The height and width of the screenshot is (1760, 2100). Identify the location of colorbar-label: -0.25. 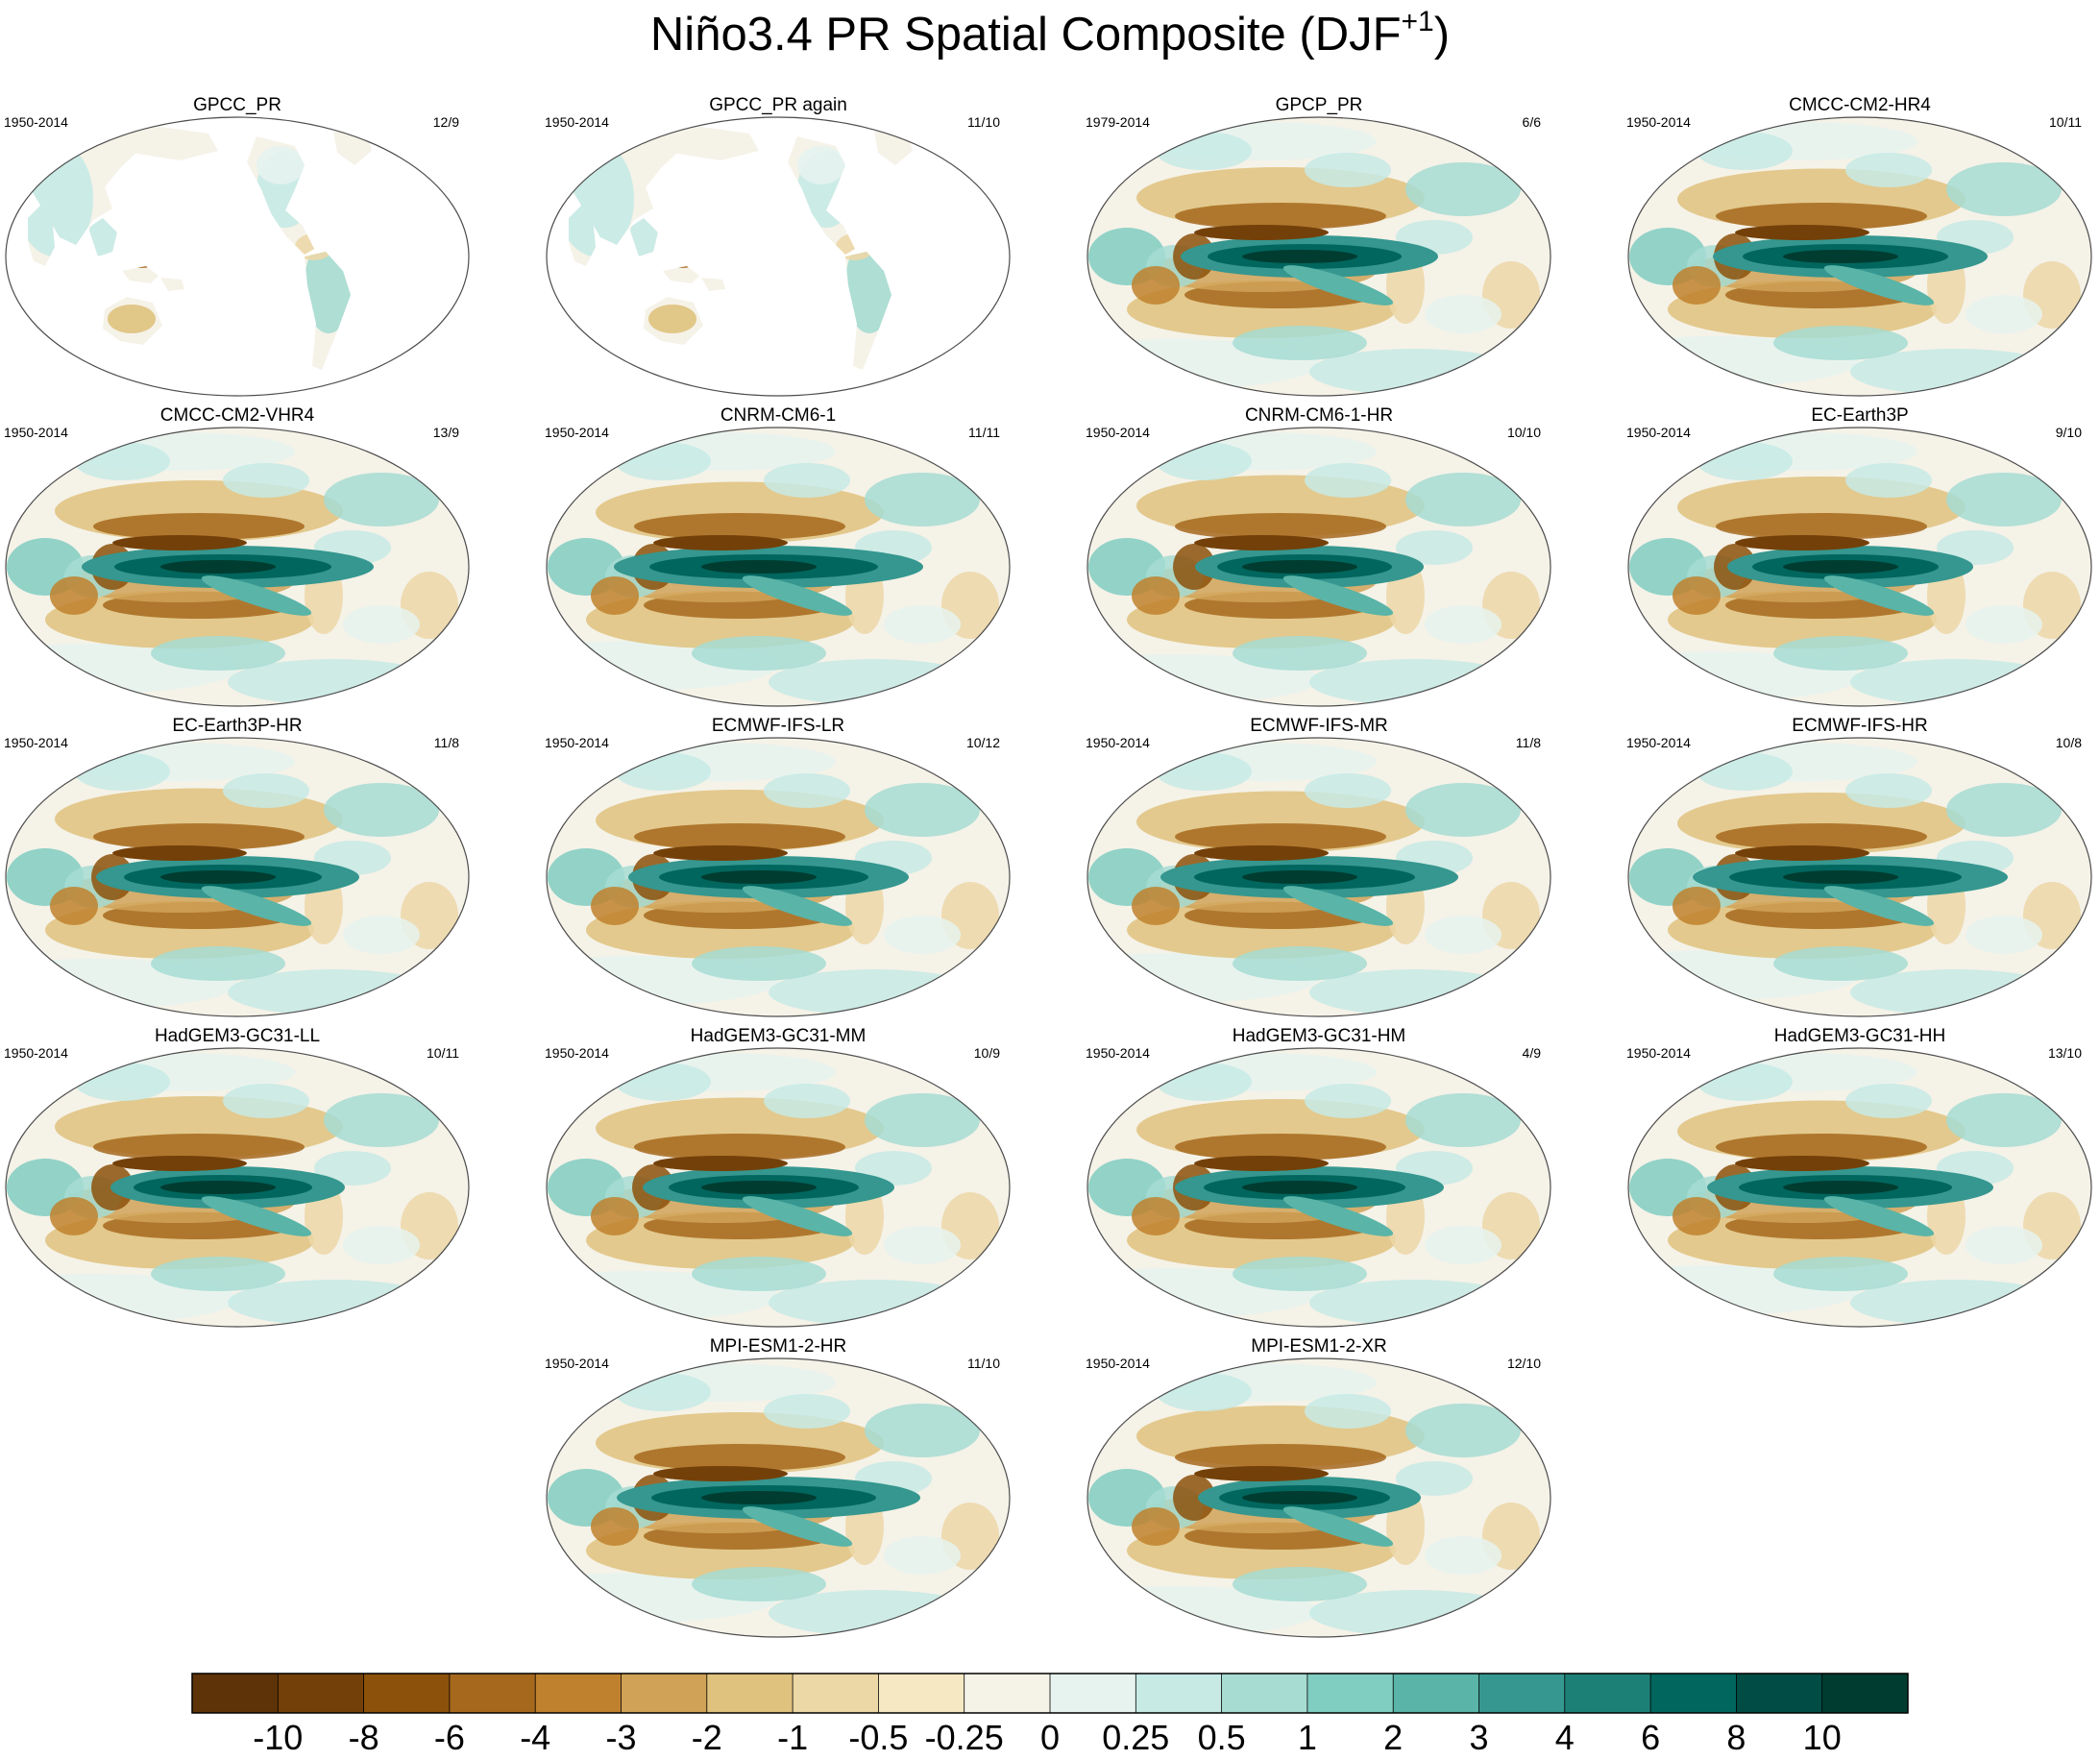
(964, 1738).